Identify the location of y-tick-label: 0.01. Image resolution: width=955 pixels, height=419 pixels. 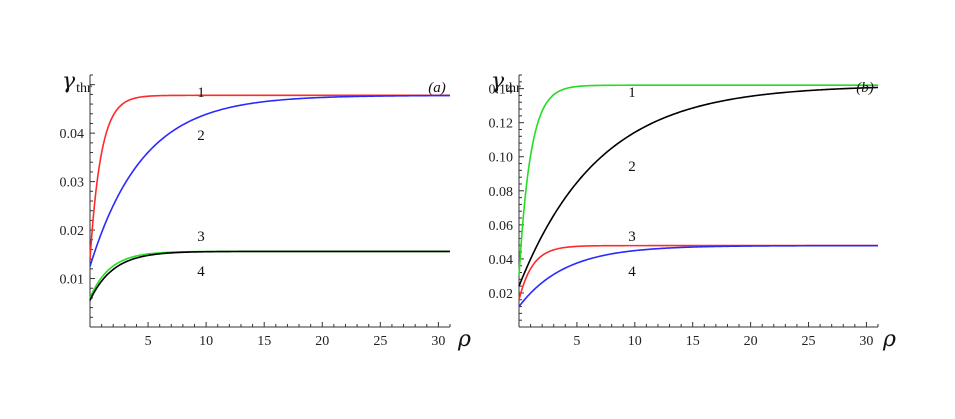
(72, 280).